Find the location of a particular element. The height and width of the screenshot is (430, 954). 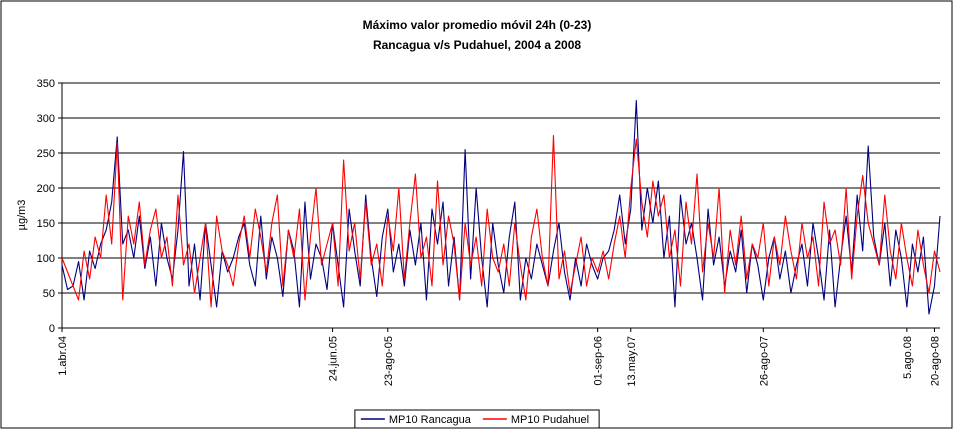

legend-label: MP10 Pudahuel is located at coordinates (550, 420).